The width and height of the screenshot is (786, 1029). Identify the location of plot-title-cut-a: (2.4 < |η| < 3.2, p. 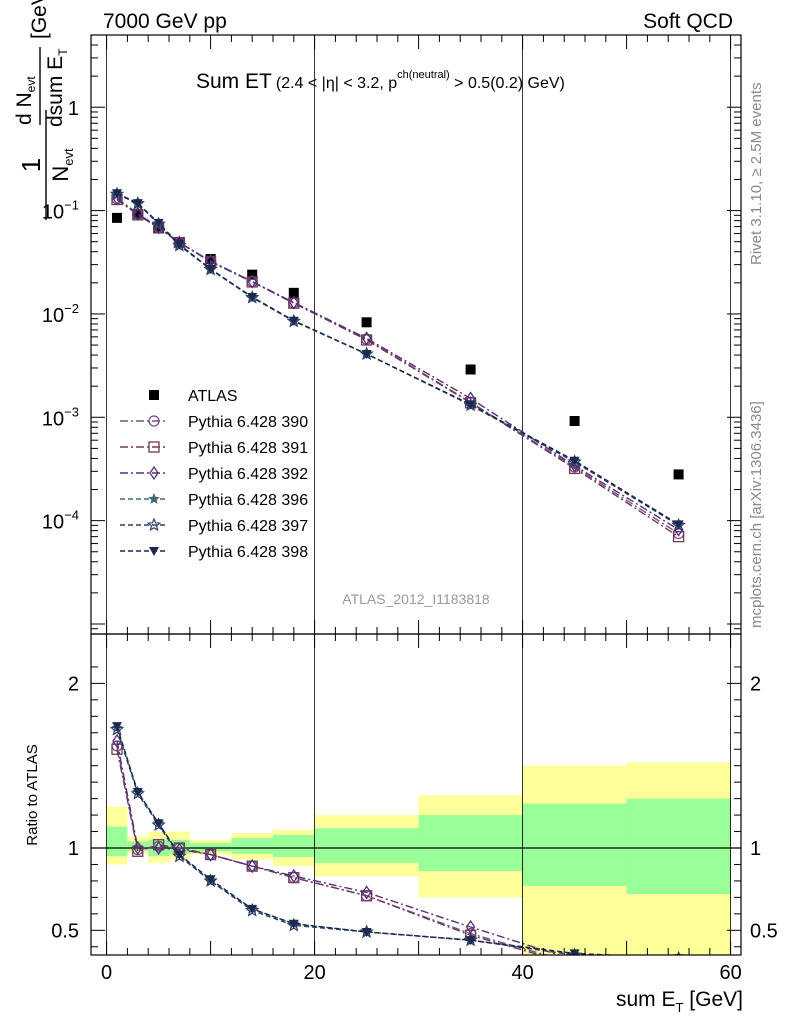
(336, 83).